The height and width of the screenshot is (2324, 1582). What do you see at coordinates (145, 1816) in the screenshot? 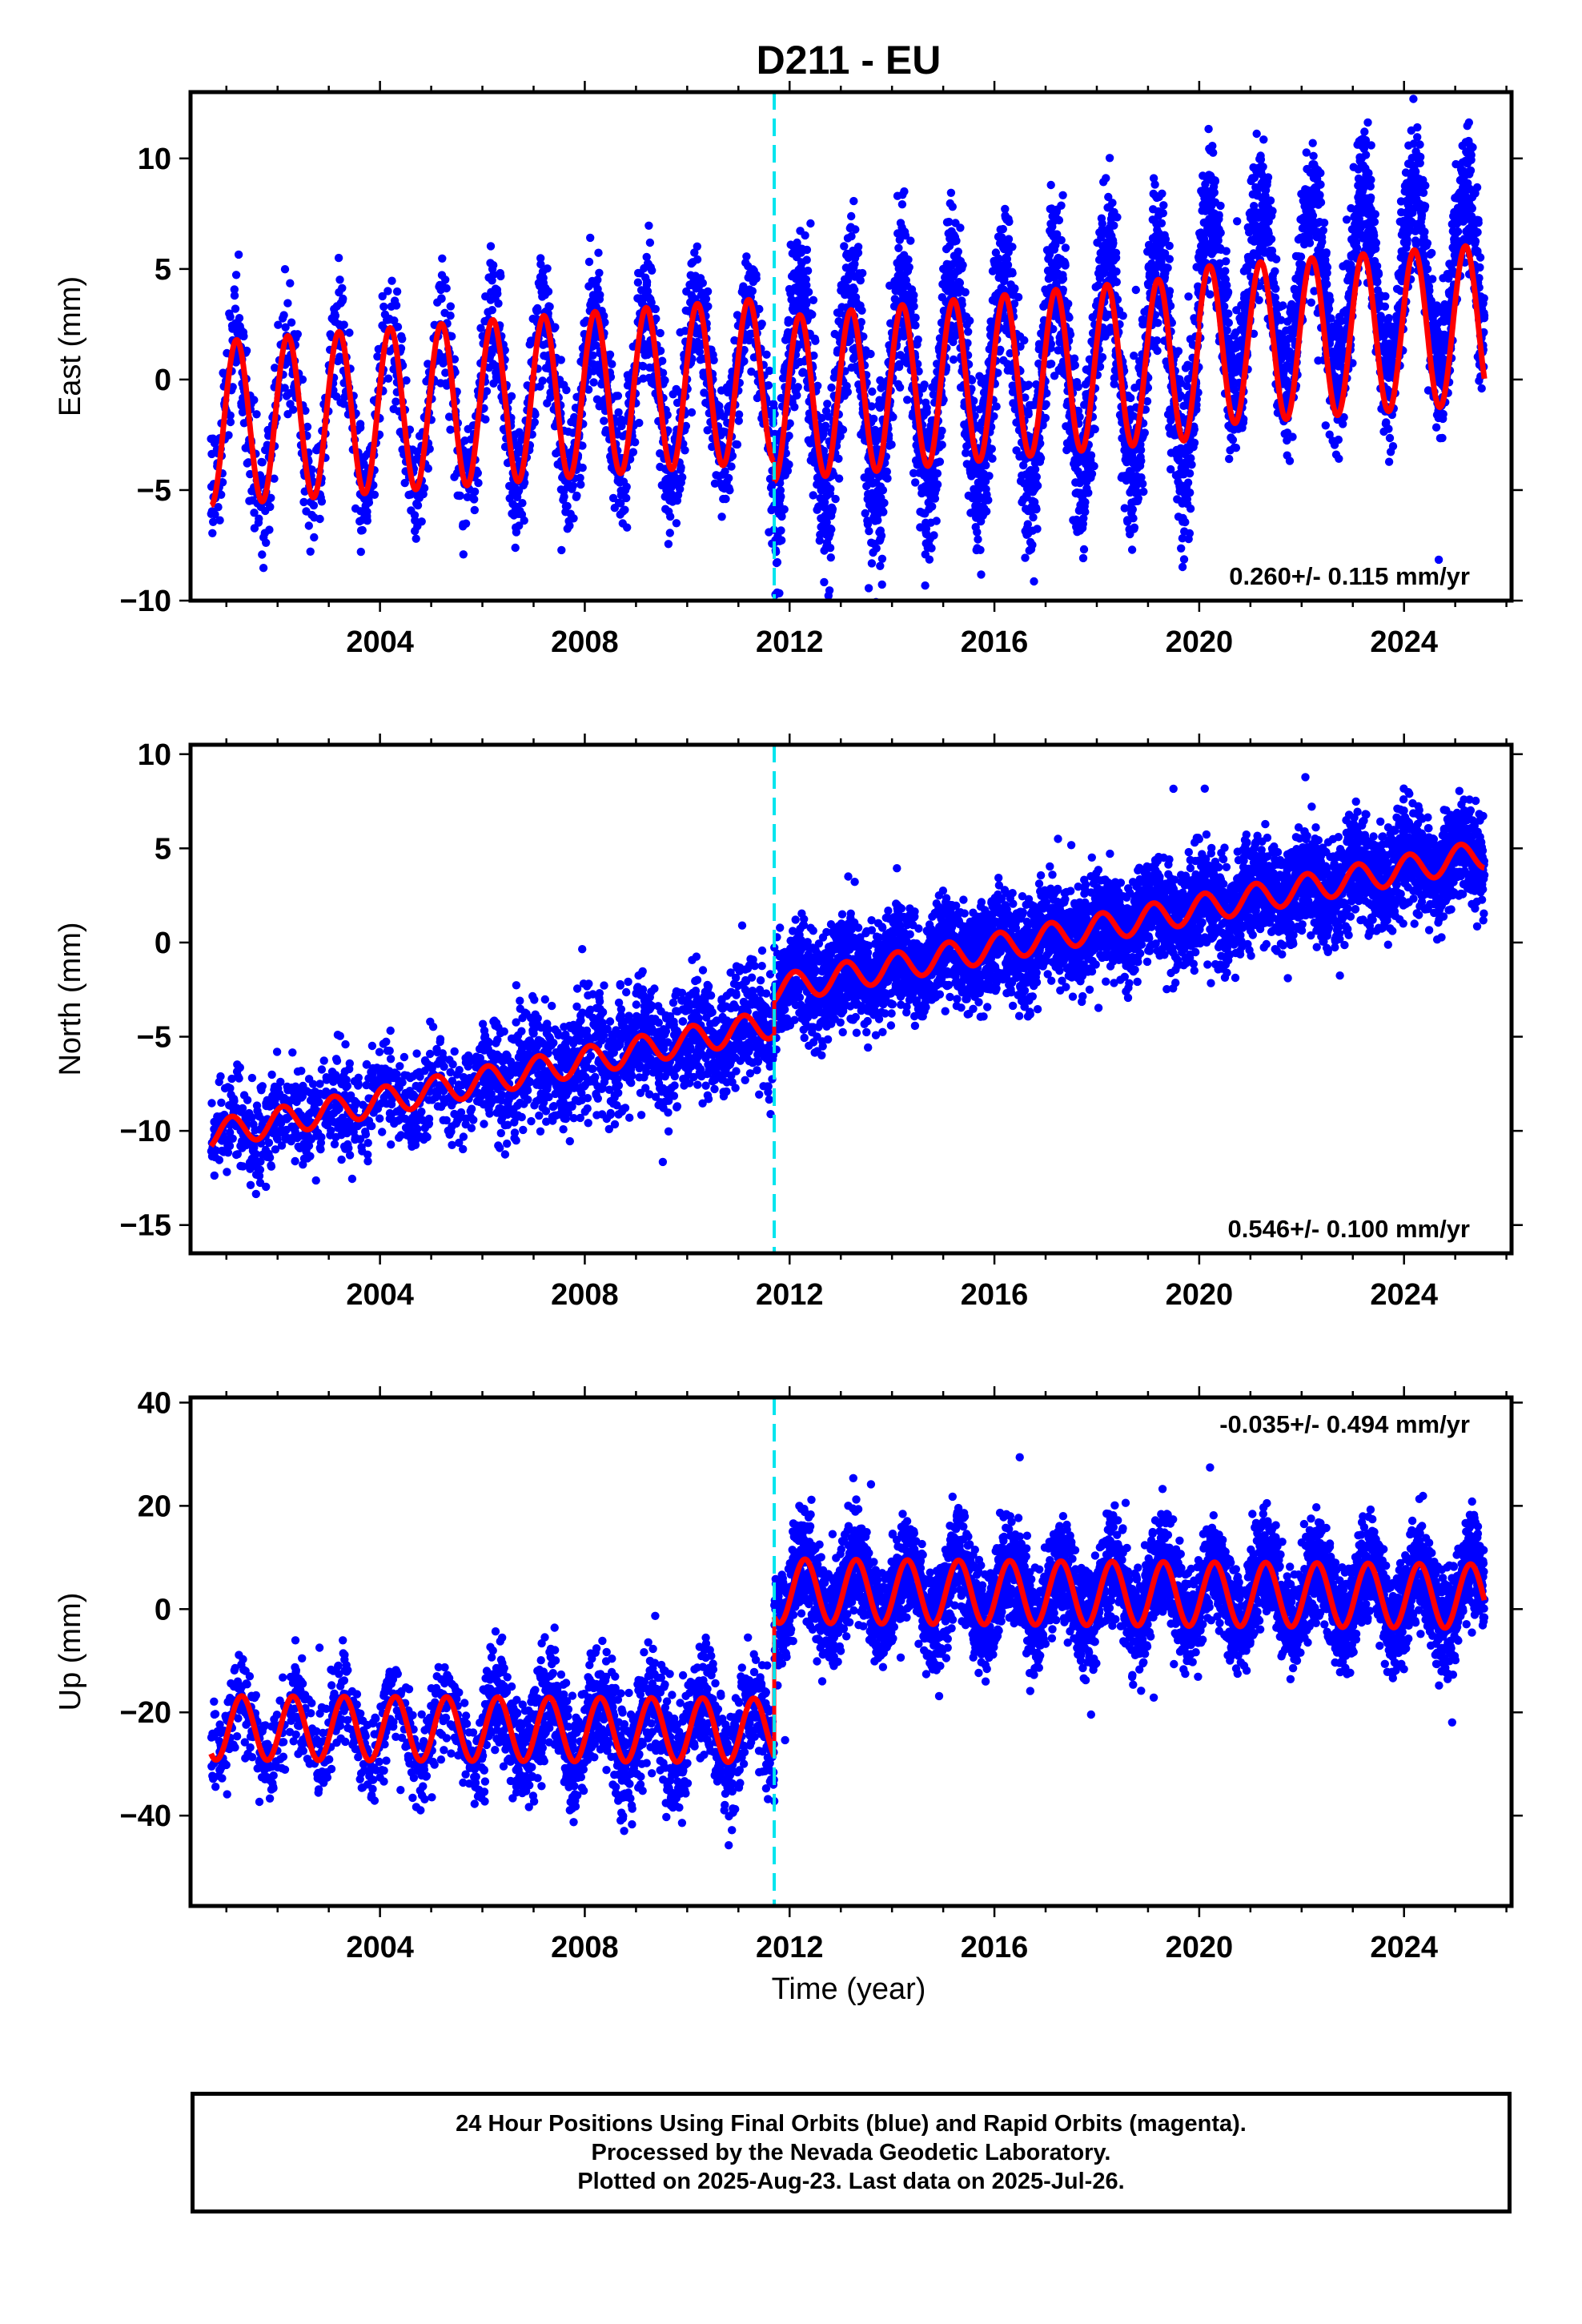
I see `y-tick-label: −40` at bounding box center [145, 1816].